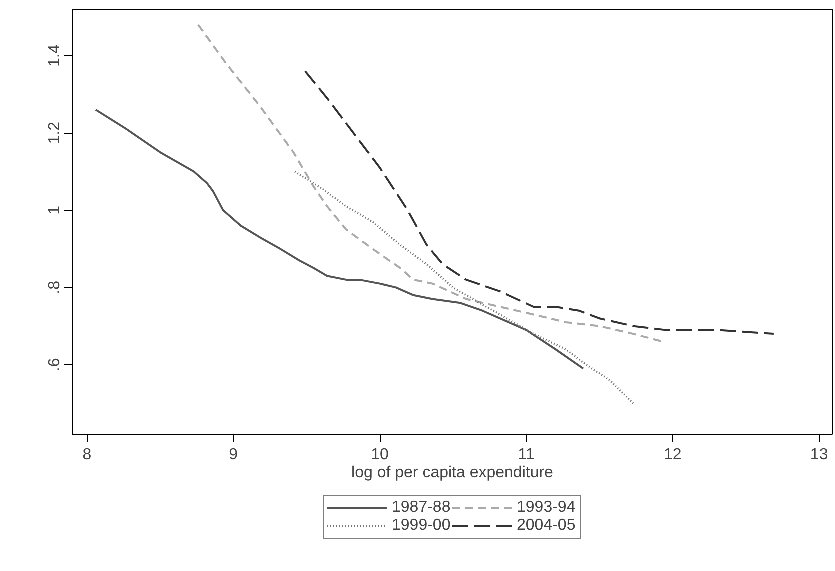 The image size is (835, 571). Describe the element at coordinates (526, 455) in the screenshot. I see `x-tick-label: 11` at that location.